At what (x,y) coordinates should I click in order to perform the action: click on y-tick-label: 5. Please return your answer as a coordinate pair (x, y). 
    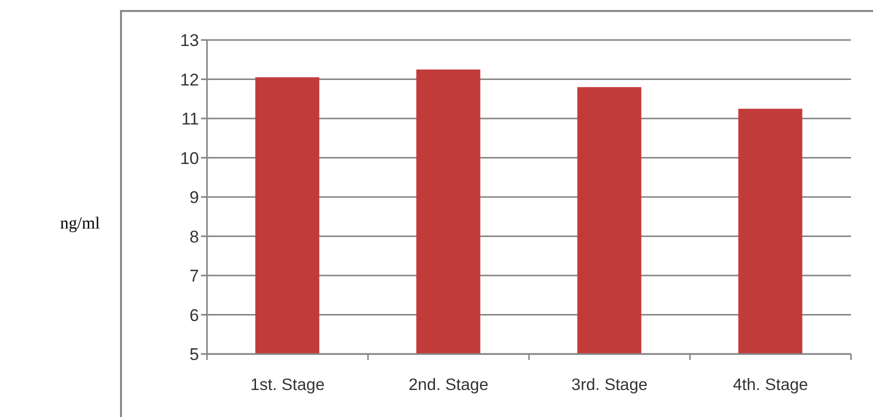
    Looking at the image, I should click on (194, 354).